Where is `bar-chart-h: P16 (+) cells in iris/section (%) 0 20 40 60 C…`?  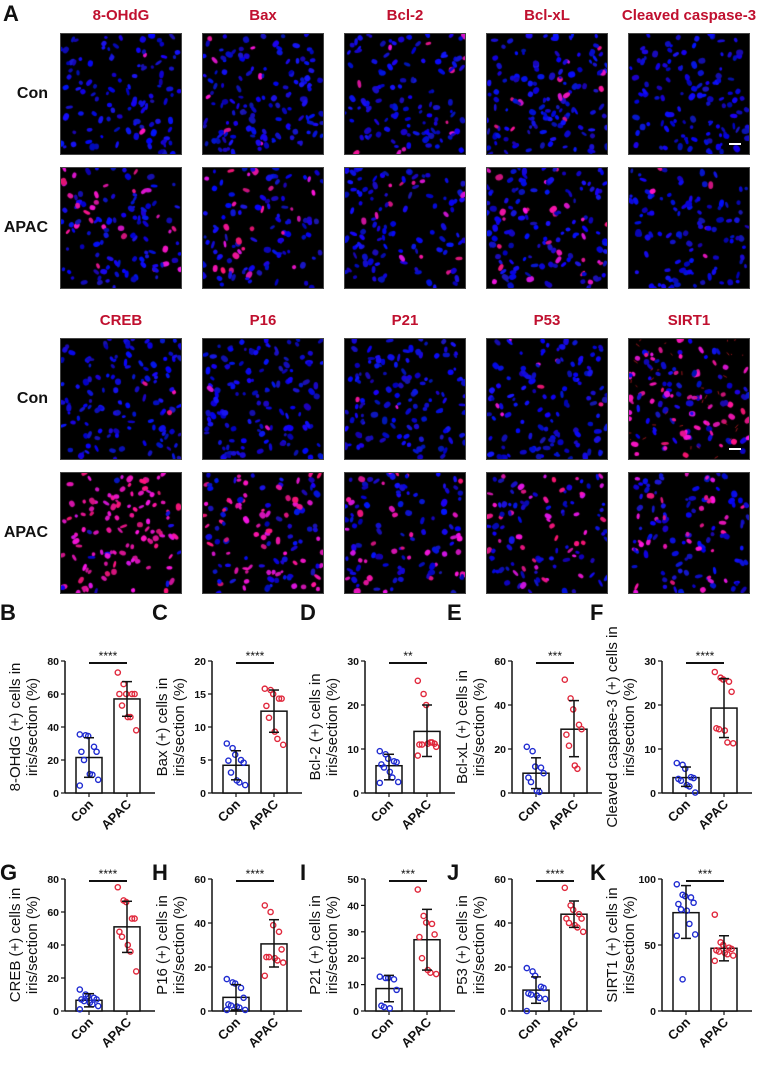 bar-chart-h: P16 (+) cells in iris/section (%) 0 20 40 60 C… is located at coordinates (232, 965).